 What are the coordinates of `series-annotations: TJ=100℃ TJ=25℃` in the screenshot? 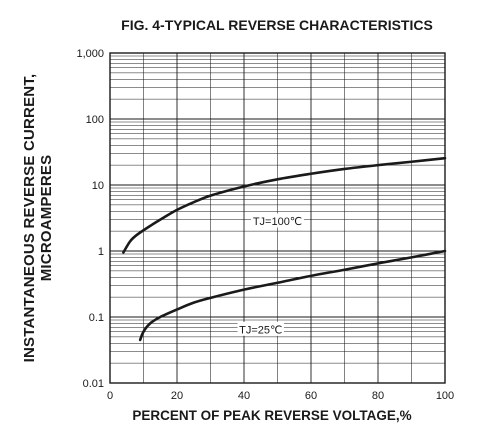 It's located at (270, 274).